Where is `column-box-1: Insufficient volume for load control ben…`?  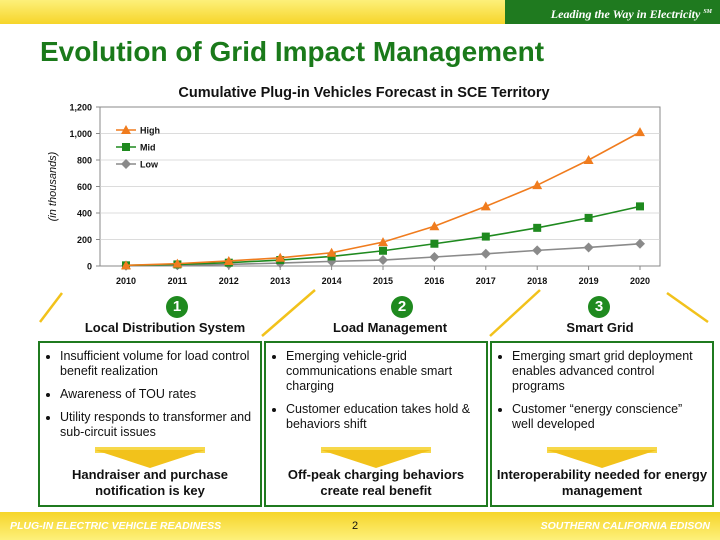 column-box-1: Insufficient volume for load control ben… is located at coordinates (150, 424).